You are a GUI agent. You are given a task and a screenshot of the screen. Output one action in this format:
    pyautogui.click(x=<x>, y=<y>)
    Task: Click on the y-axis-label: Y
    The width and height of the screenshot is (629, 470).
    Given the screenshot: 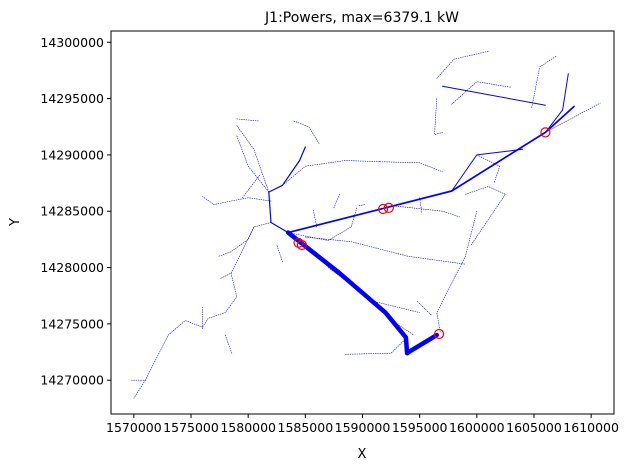 What is the action you would take?
    pyautogui.click(x=15, y=222)
    